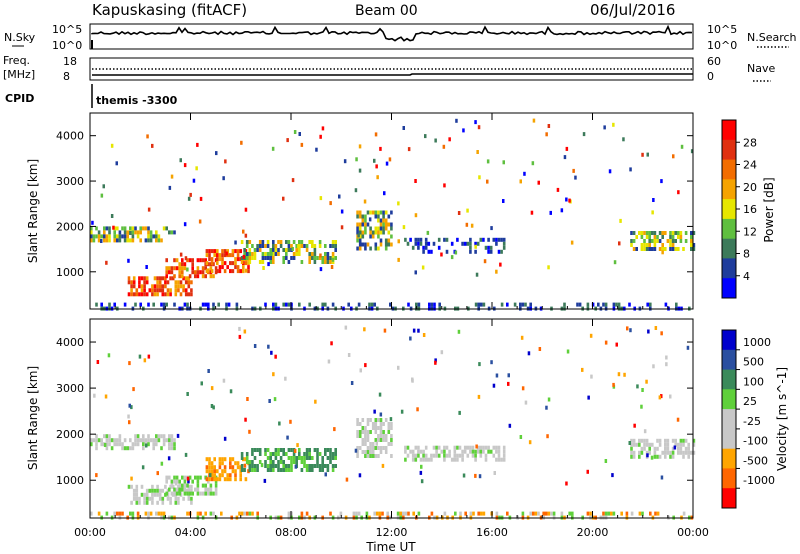 This screenshot has width=800, height=554. Describe the element at coordinates (746, 276) in the screenshot. I see `colorbar-tick-label: 4` at that location.